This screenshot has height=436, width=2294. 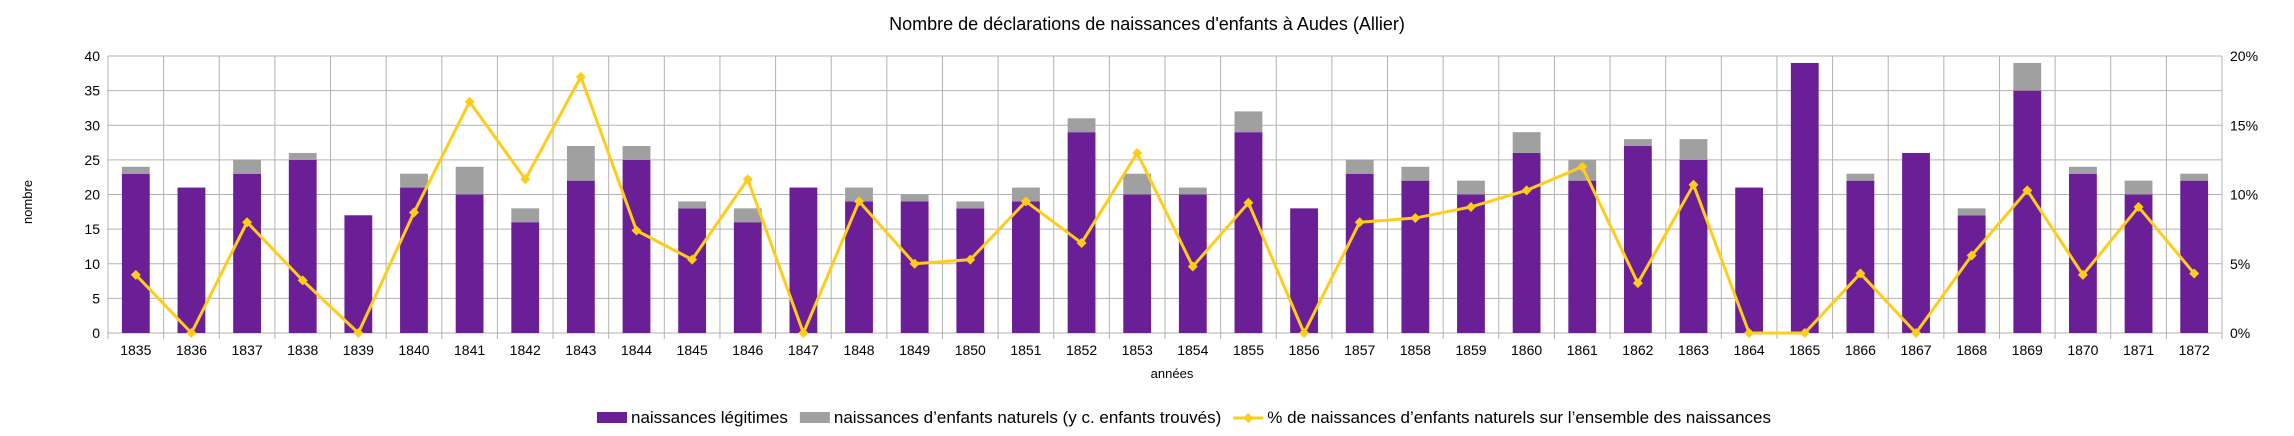 What do you see at coordinates (413, 350) in the screenshot?
I see `x-tick-label: 1840` at bounding box center [413, 350].